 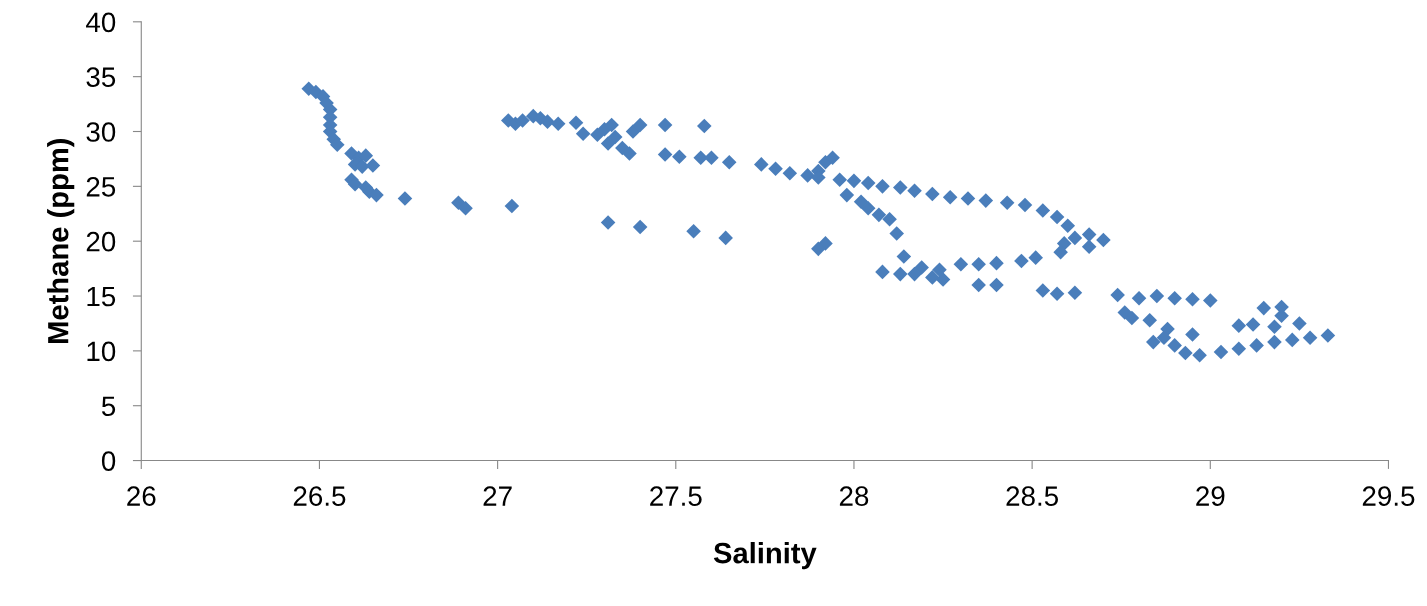 I want to click on x-tick-label: 29, so click(x=1210, y=496).